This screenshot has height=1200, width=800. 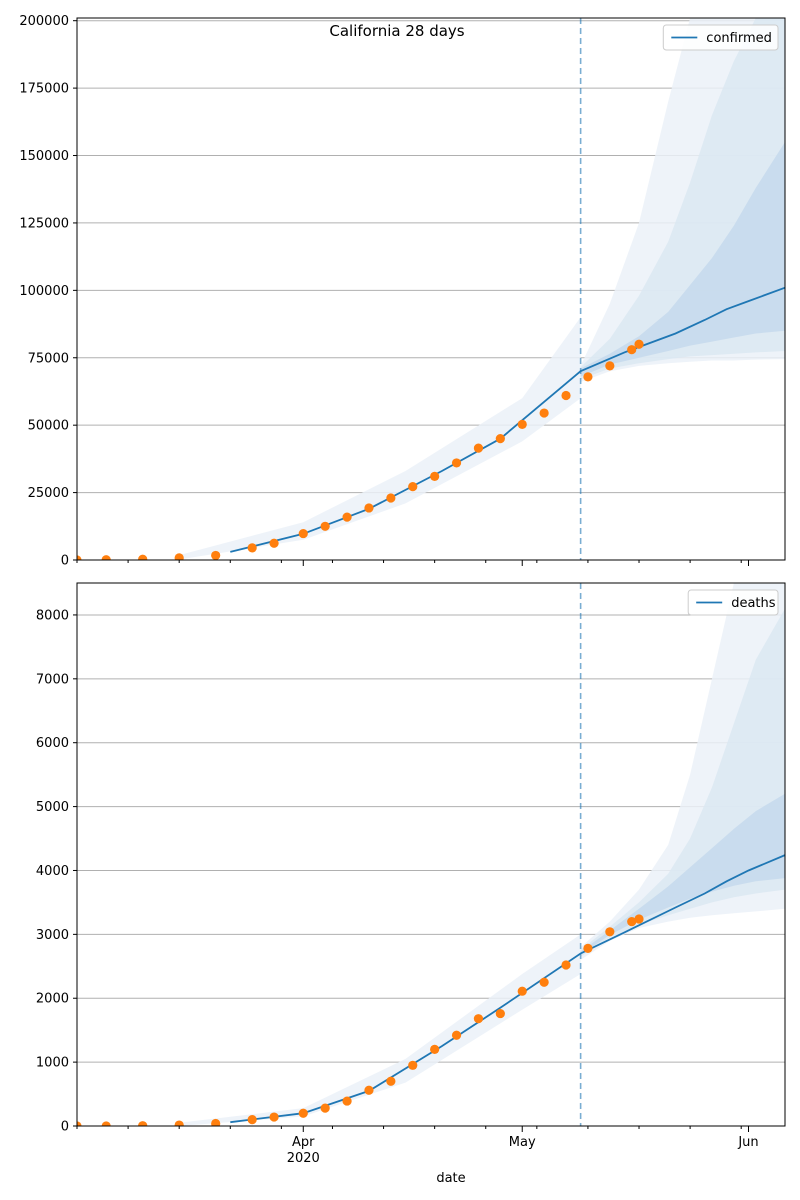 I want to click on y-tick-label: 2000, so click(x=52, y=999).